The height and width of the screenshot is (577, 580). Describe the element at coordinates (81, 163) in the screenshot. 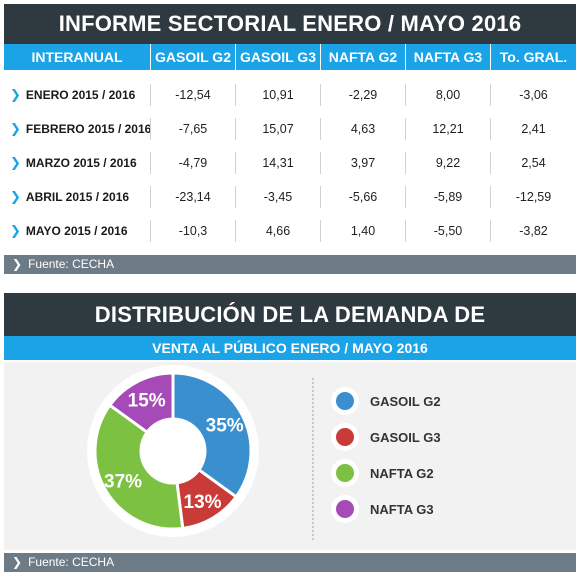

I see `row-label-text: MARZO 2015 / 2016` at that location.